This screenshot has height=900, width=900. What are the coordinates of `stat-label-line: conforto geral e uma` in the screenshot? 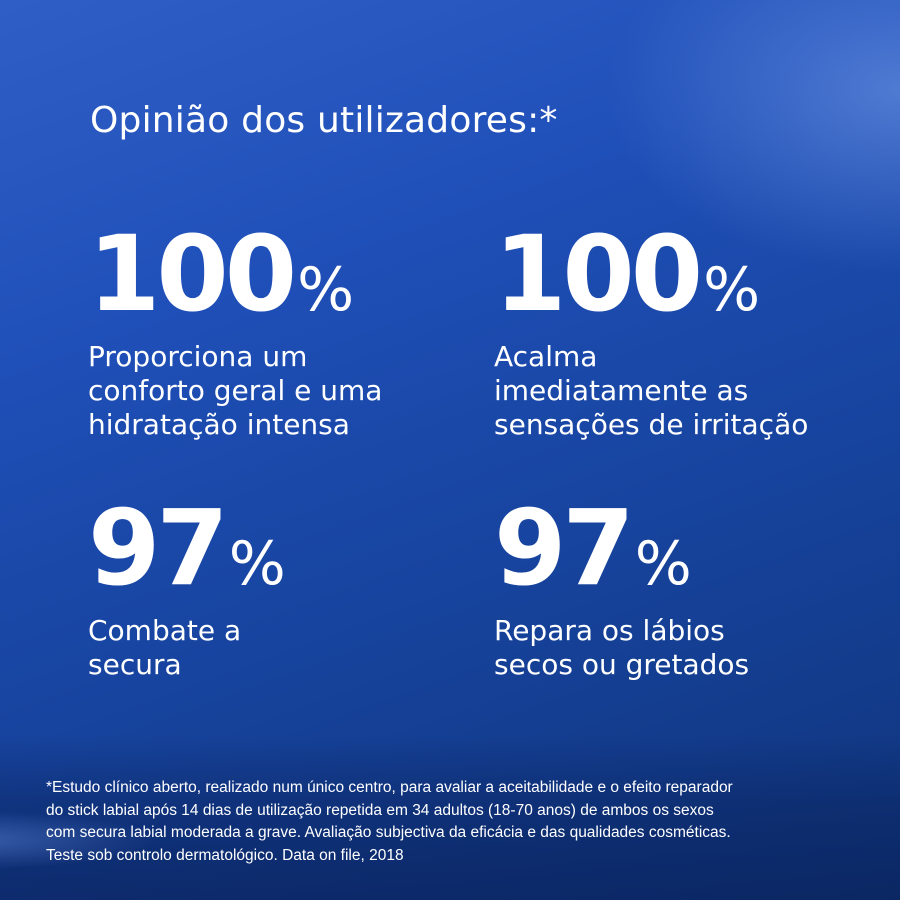 It's located at (235, 390).